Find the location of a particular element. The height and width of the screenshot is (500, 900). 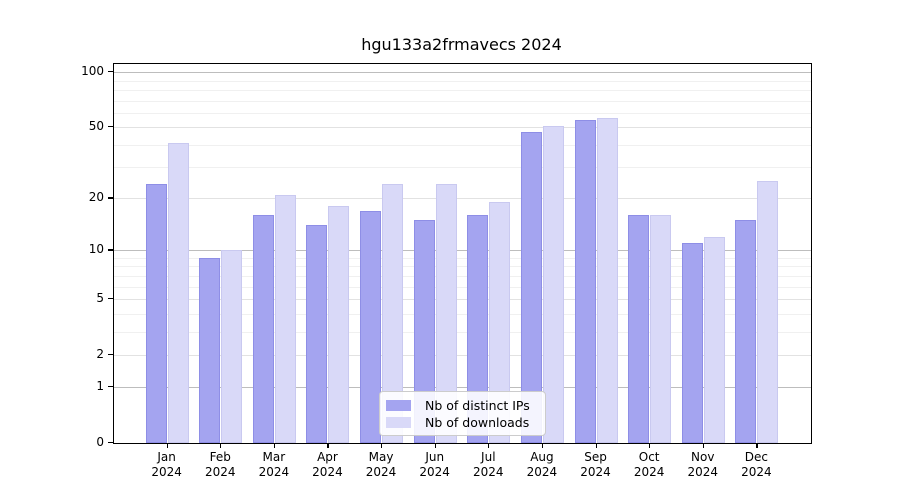

x-label-month: Oct is located at coordinates (649, 457).